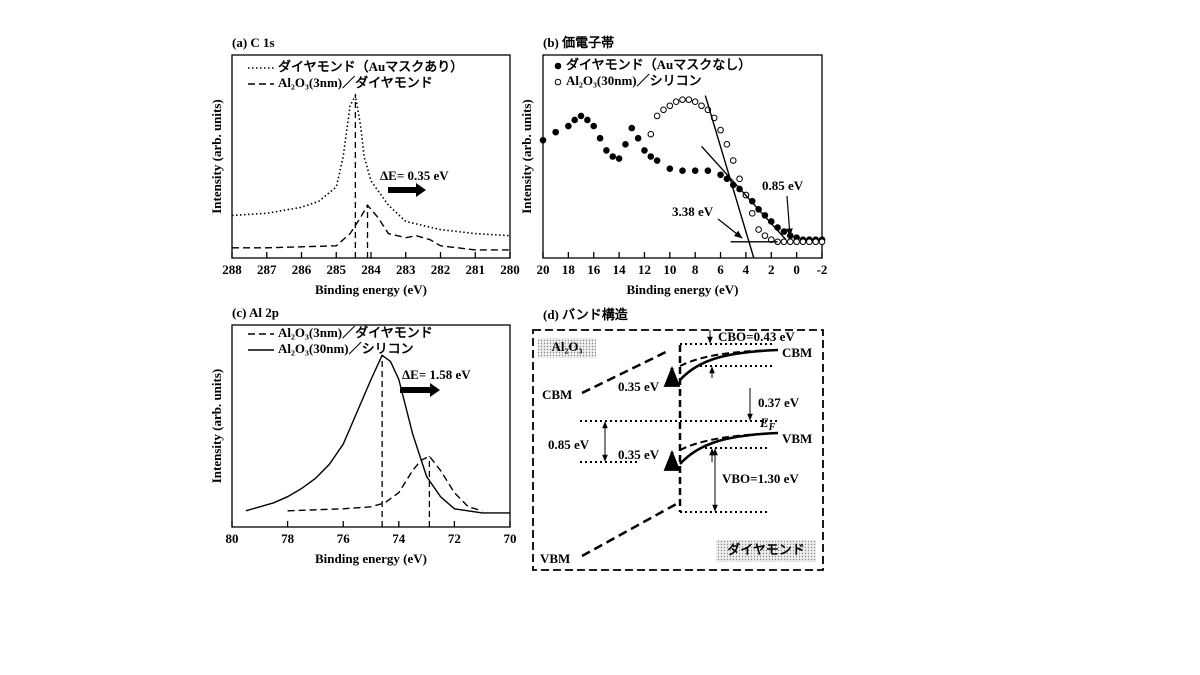 This screenshot has height=675, width=1200. Describe the element at coordinates (399, 538) in the screenshot. I see `x-tick-label: 74` at that location.